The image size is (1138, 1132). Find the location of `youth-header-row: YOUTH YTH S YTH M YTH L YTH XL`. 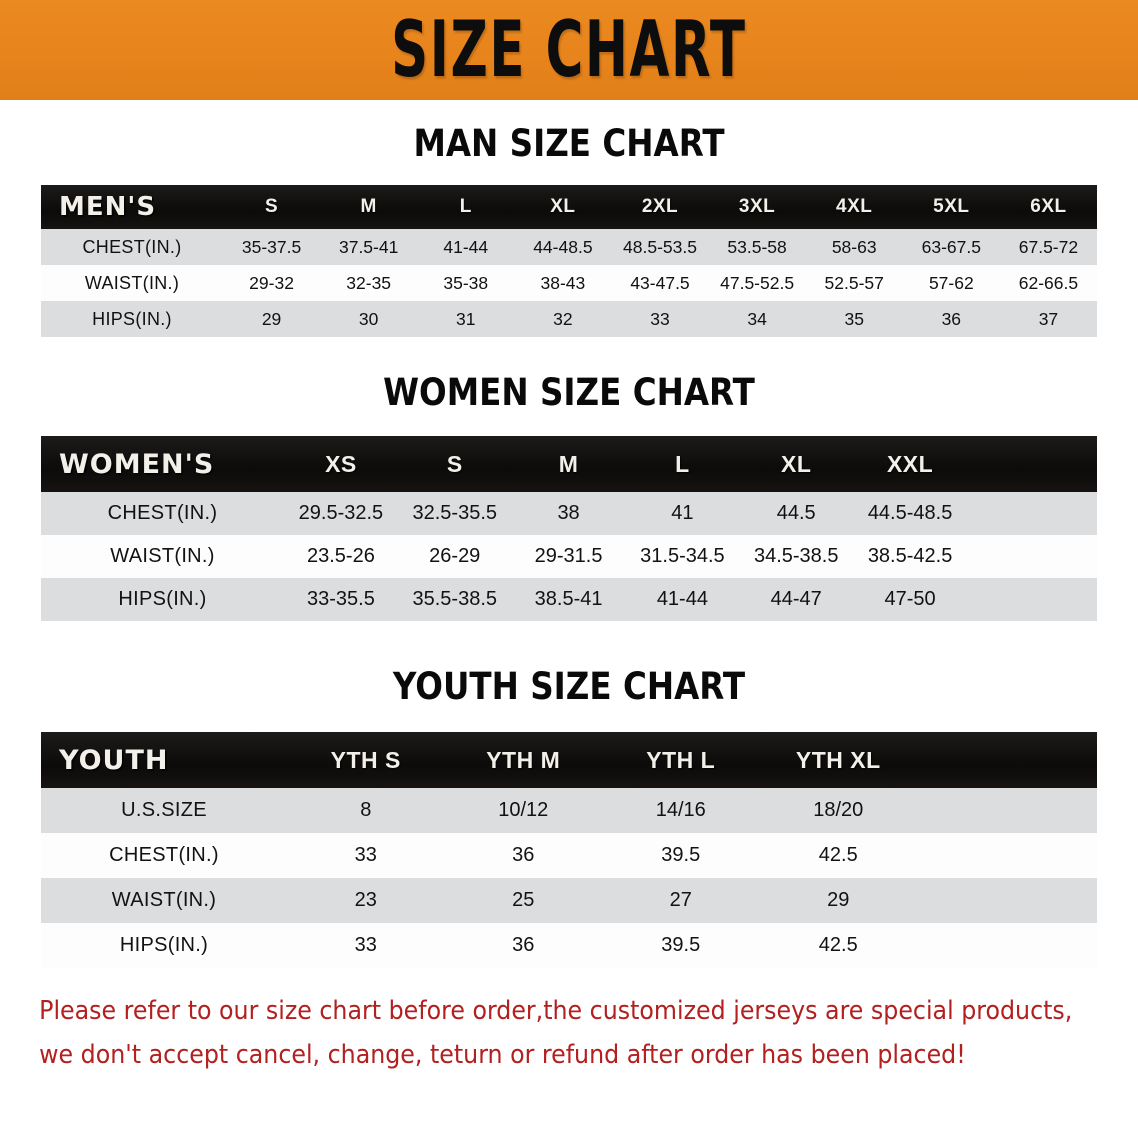

youth-header-row: YOUTH YTH S YTH M YTH L YTH XL is located at coordinates (569, 760).